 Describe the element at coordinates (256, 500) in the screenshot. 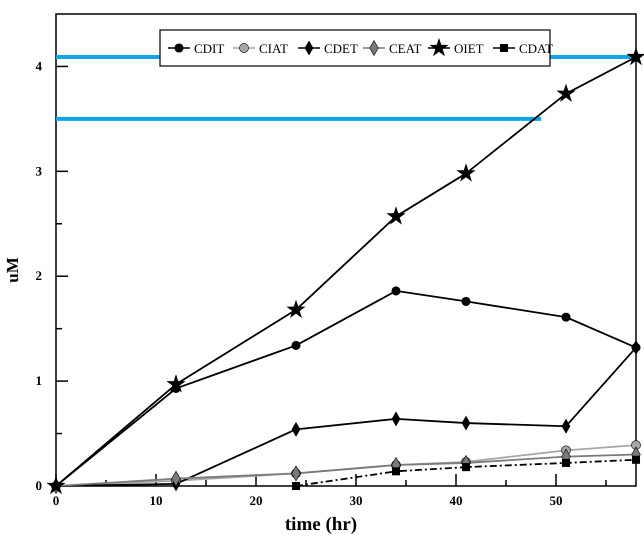

I see `x-tick-label: 20` at that location.